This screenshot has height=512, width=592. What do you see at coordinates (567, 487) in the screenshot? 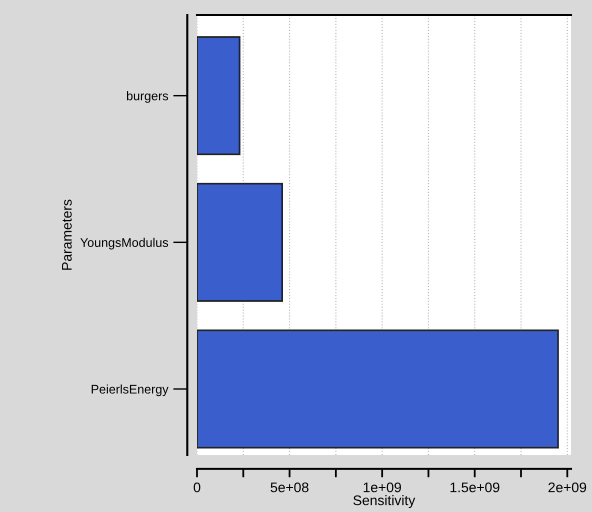
I see `x-tick-label: 2e+09` at bounding box center [567, 487].